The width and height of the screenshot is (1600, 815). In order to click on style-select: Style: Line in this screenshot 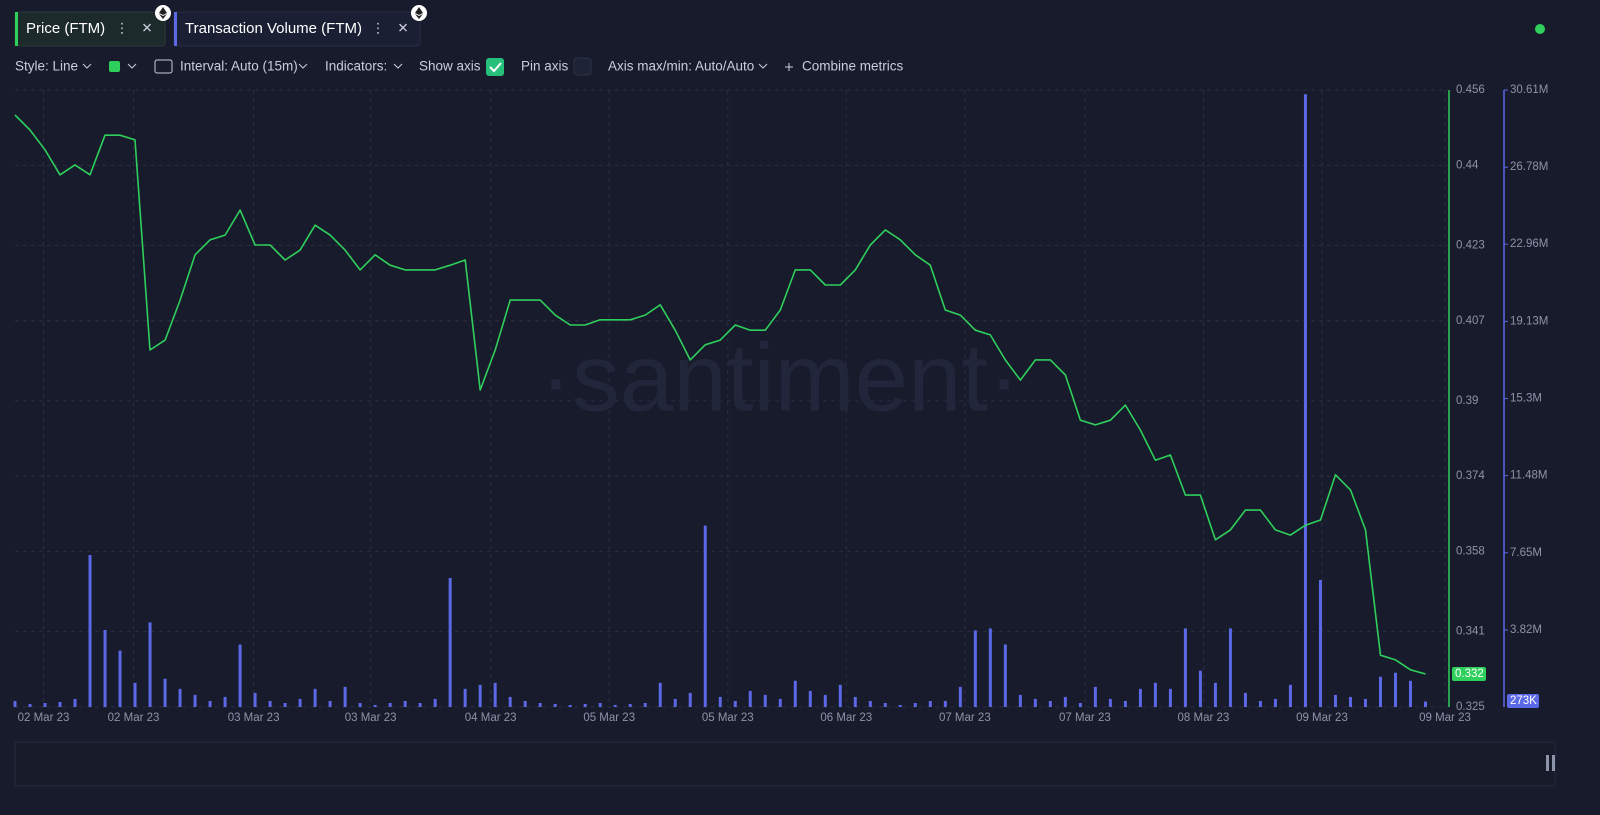, I will do `click(46, 66)`.